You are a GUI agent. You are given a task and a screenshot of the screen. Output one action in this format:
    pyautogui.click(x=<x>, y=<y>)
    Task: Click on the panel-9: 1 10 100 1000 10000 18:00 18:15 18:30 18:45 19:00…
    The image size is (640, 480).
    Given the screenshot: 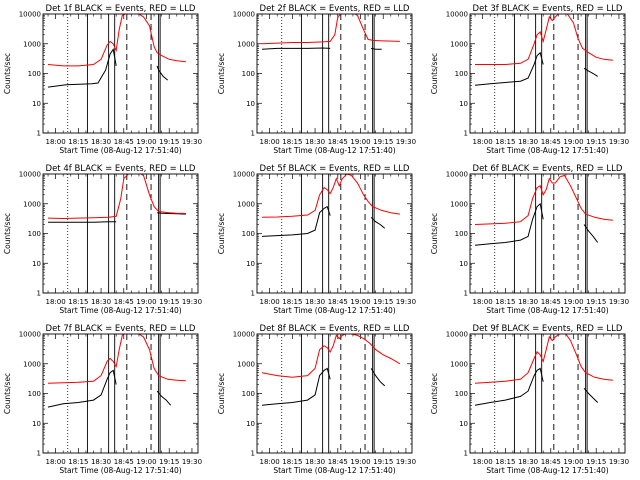 What is the action you would take?
    pyautogui.click(x=529, y=399)
    